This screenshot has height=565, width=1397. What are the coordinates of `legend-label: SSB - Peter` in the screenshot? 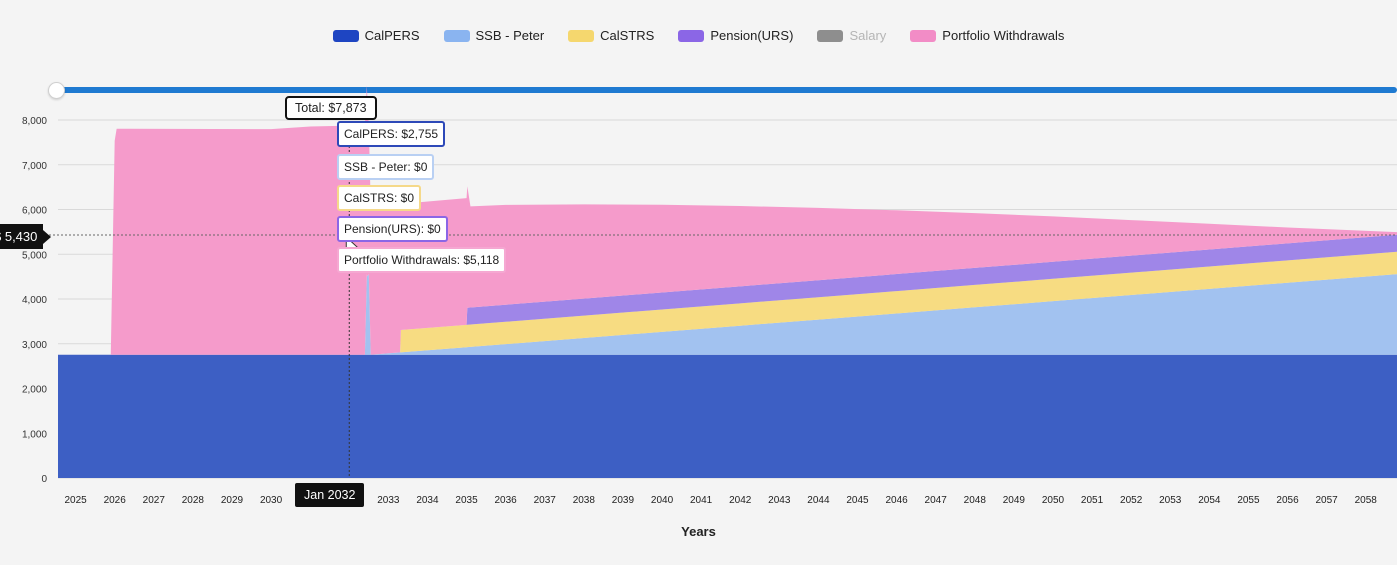 It's located at (510, 35).